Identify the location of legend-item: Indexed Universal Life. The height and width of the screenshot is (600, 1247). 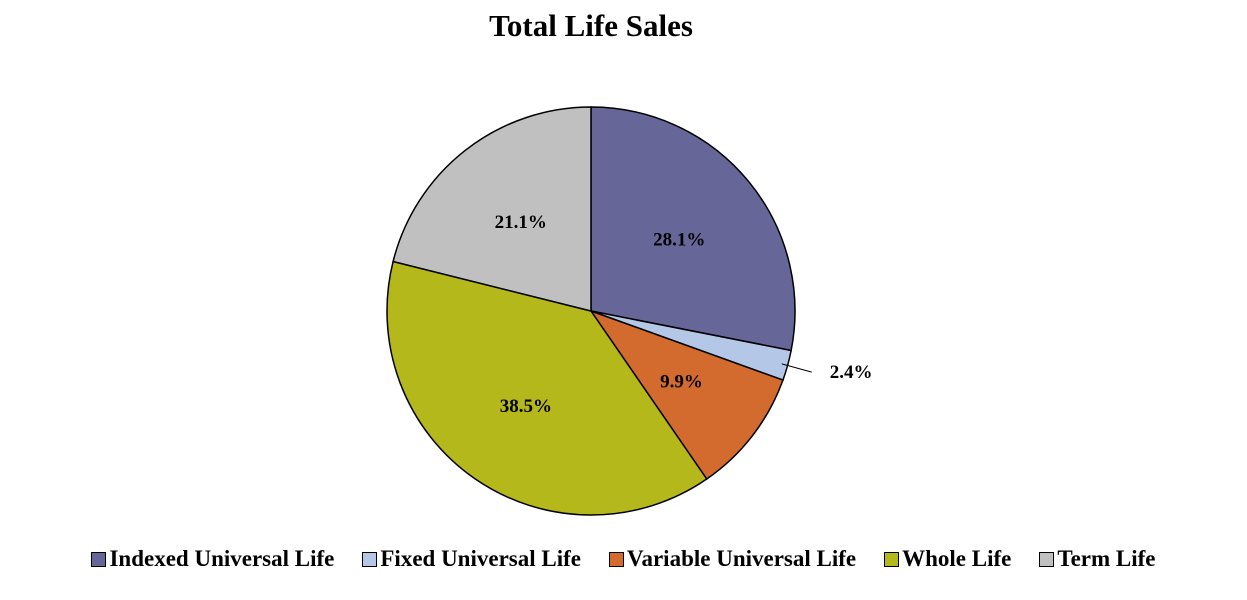
(212, 559).